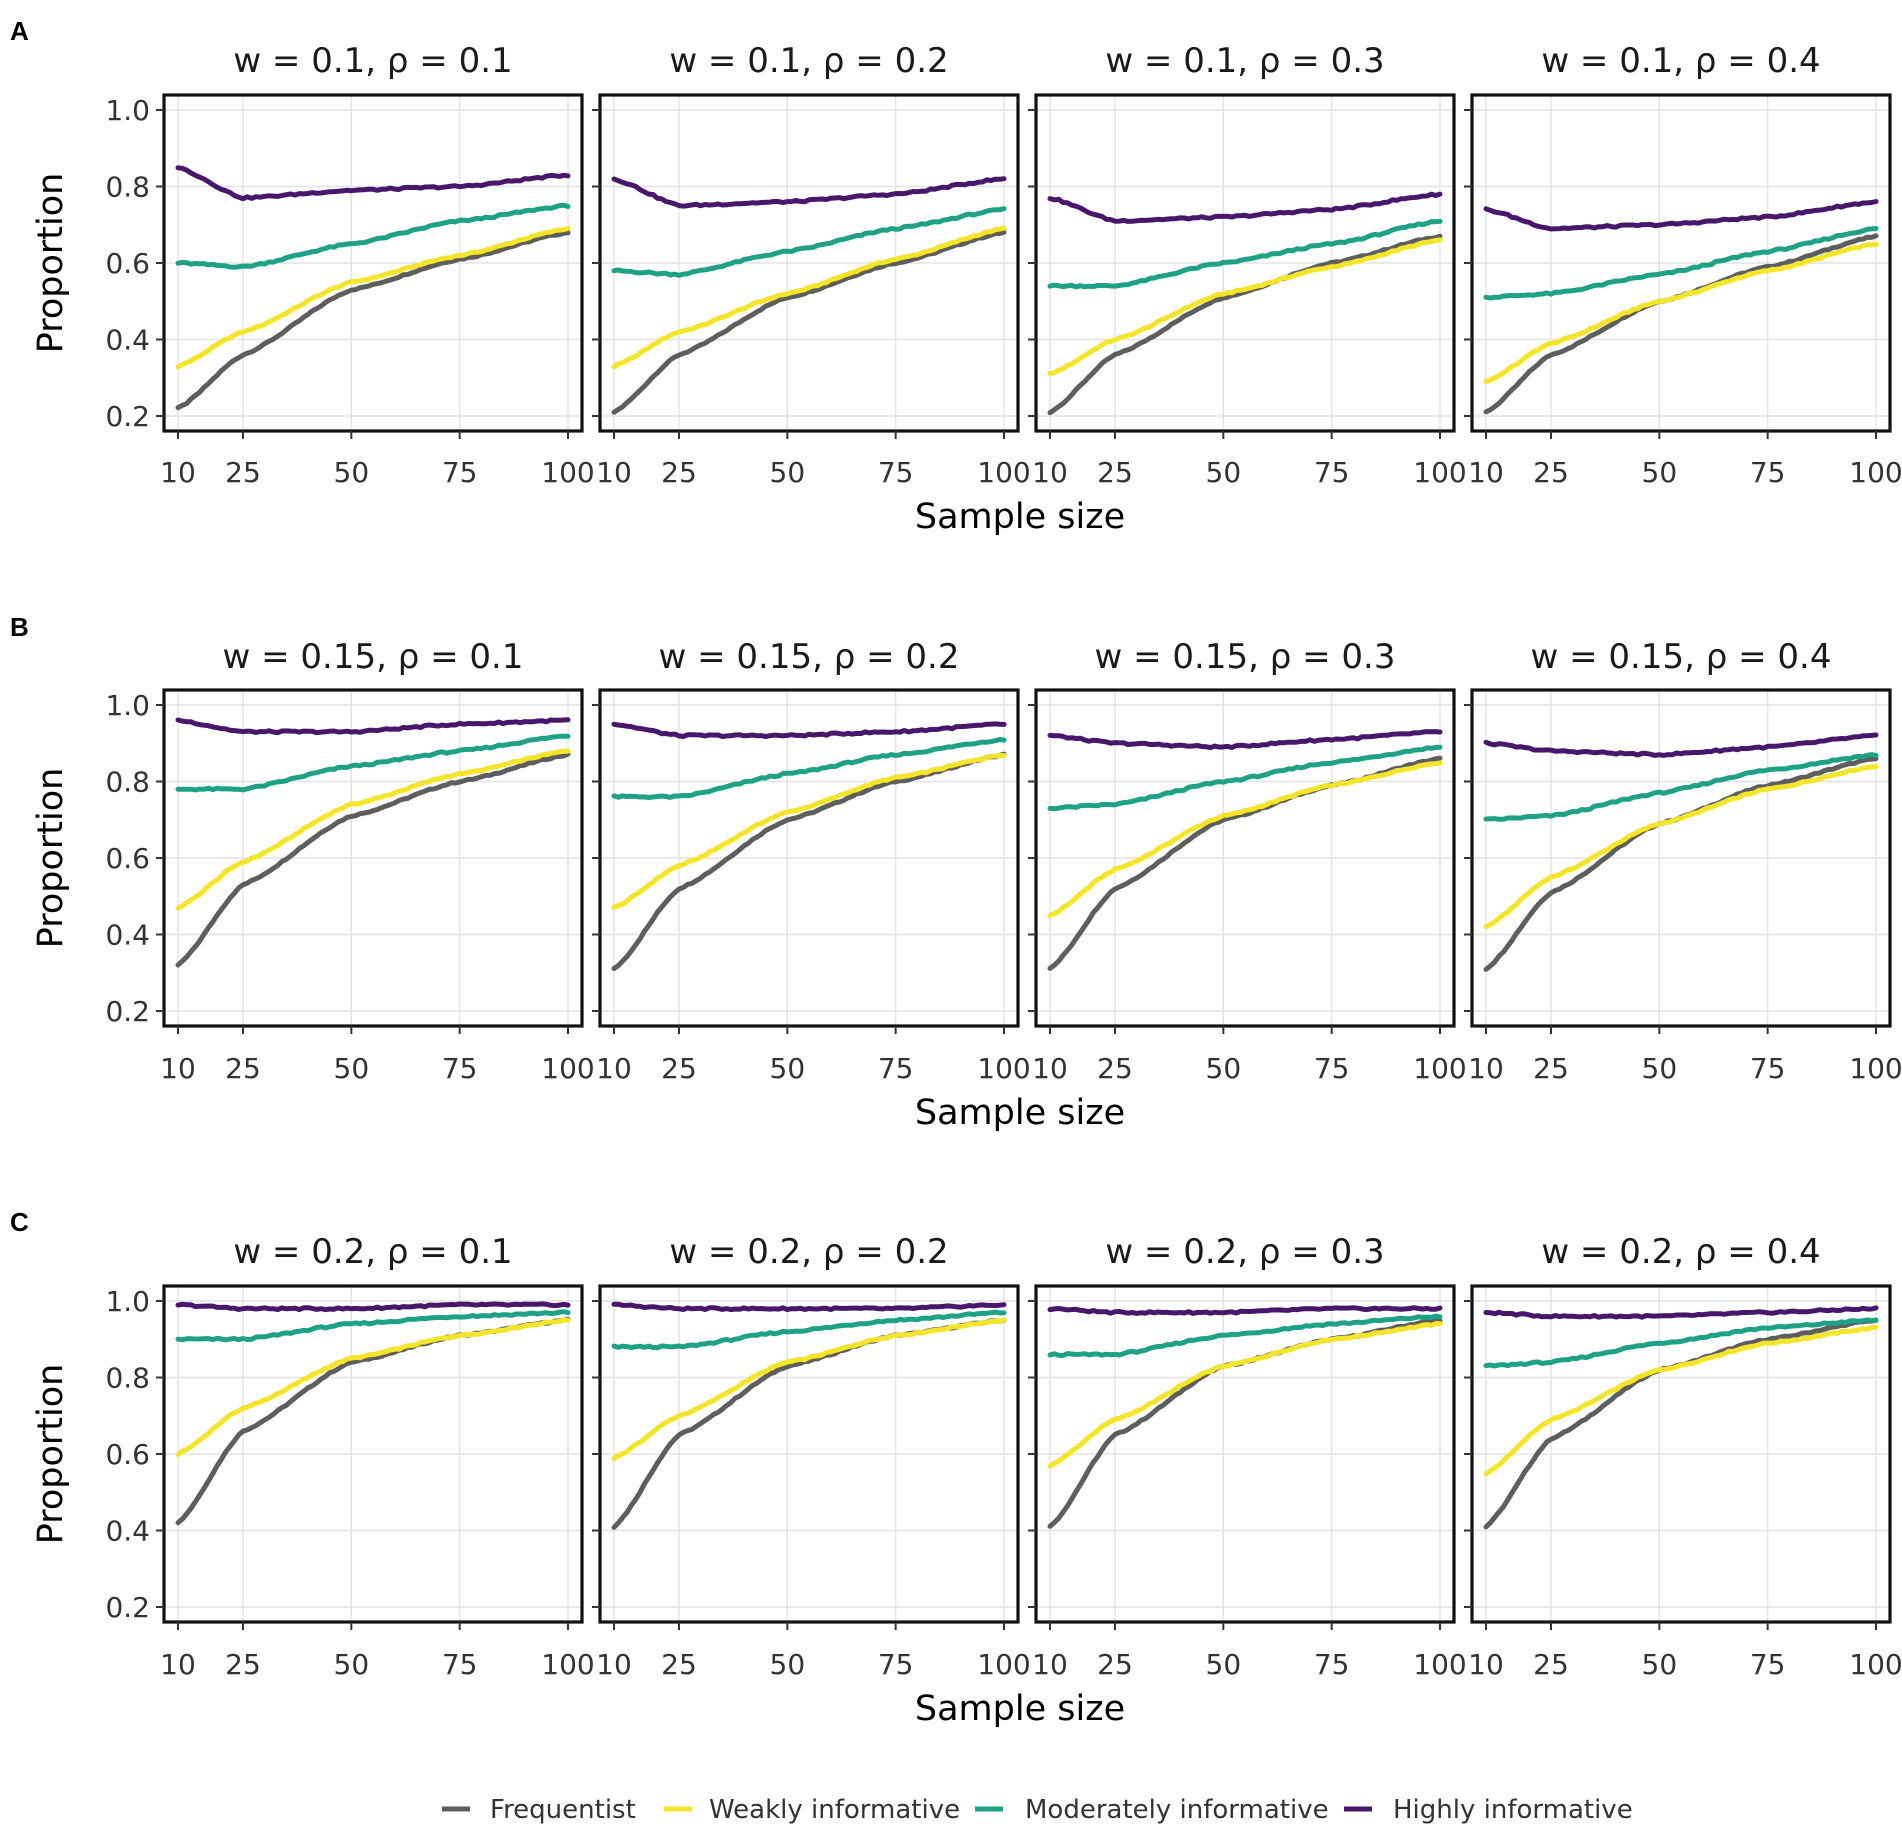 The height and width of the screenshot is (1831, 1902). Describe the element at coordinates (373, 657) in the screenshot. I see `facet-title: w = 0.15, ρ = 0.1` at that location.